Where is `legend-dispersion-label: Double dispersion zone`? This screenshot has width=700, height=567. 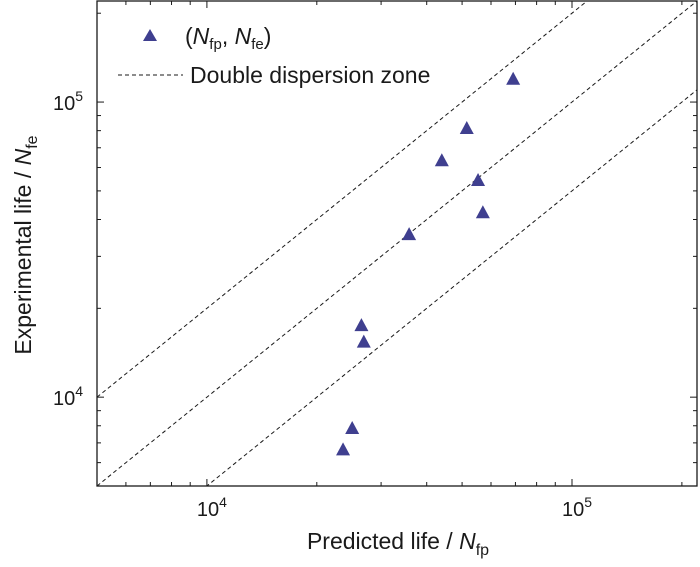
legend-dispersion-label: Double dispersion zone is located at coordinates (310, 75).